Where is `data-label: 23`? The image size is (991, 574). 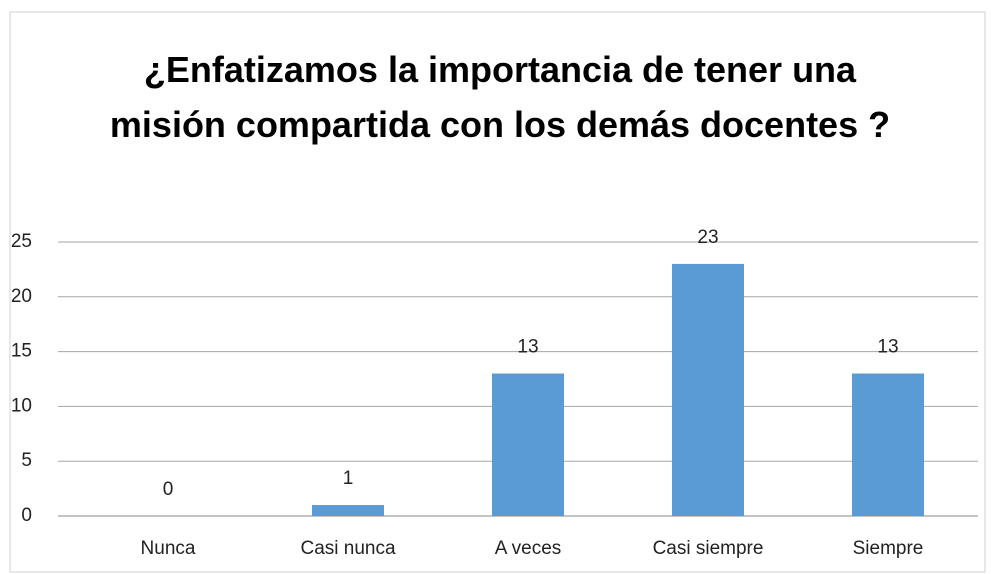 data-label: 23 is located at coordinates (707, 237).